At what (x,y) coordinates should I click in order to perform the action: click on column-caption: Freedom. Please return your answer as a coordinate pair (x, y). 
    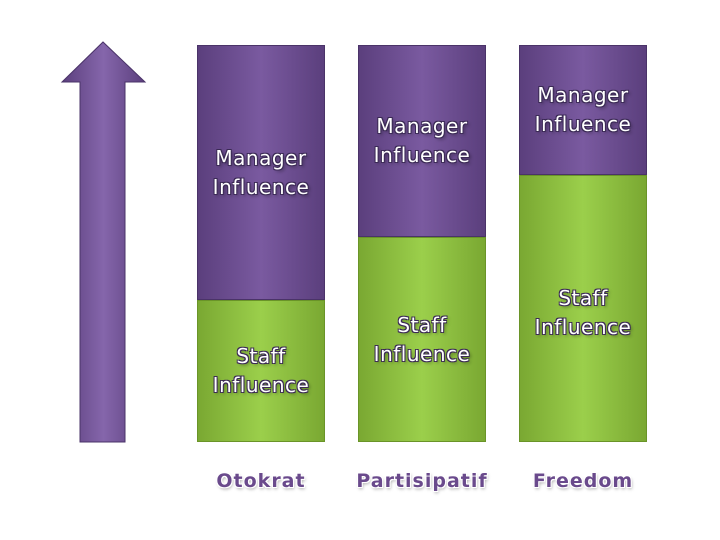
    Looking at the image, I should click on (583, 481).